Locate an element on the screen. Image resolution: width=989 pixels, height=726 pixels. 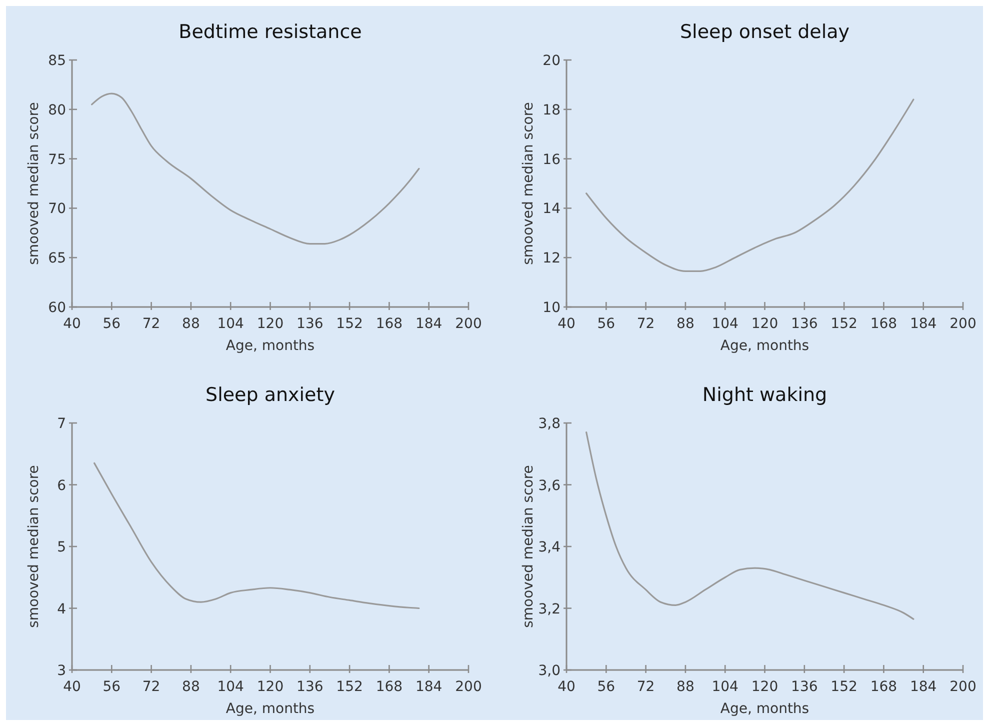
y-tick-label: 5 is located at coordinates (61, 548).